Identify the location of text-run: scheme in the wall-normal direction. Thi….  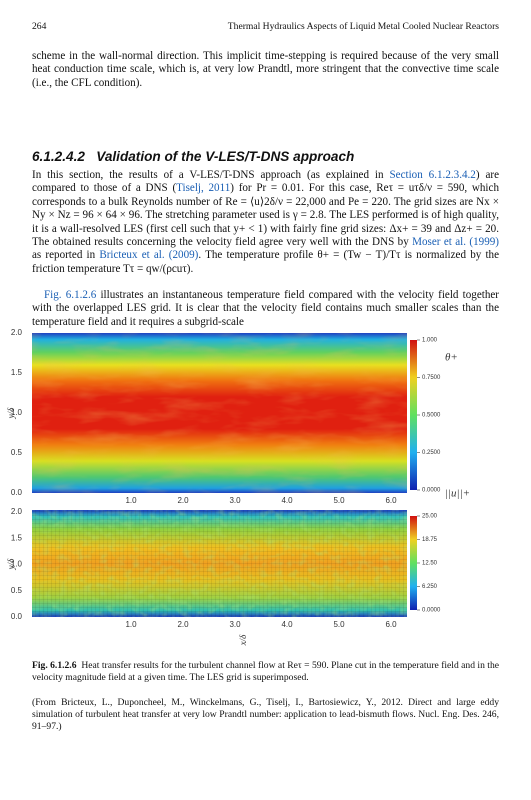
(265, 69).